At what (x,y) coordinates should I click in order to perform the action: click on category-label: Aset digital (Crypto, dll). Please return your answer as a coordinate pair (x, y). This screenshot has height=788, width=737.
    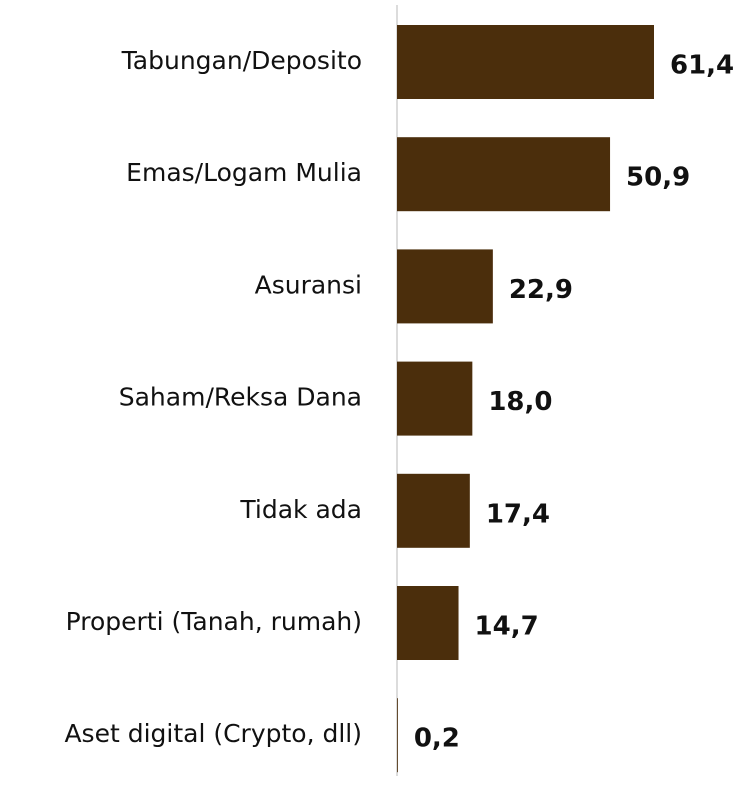
    Looking at the image, I should click on (213, 733).